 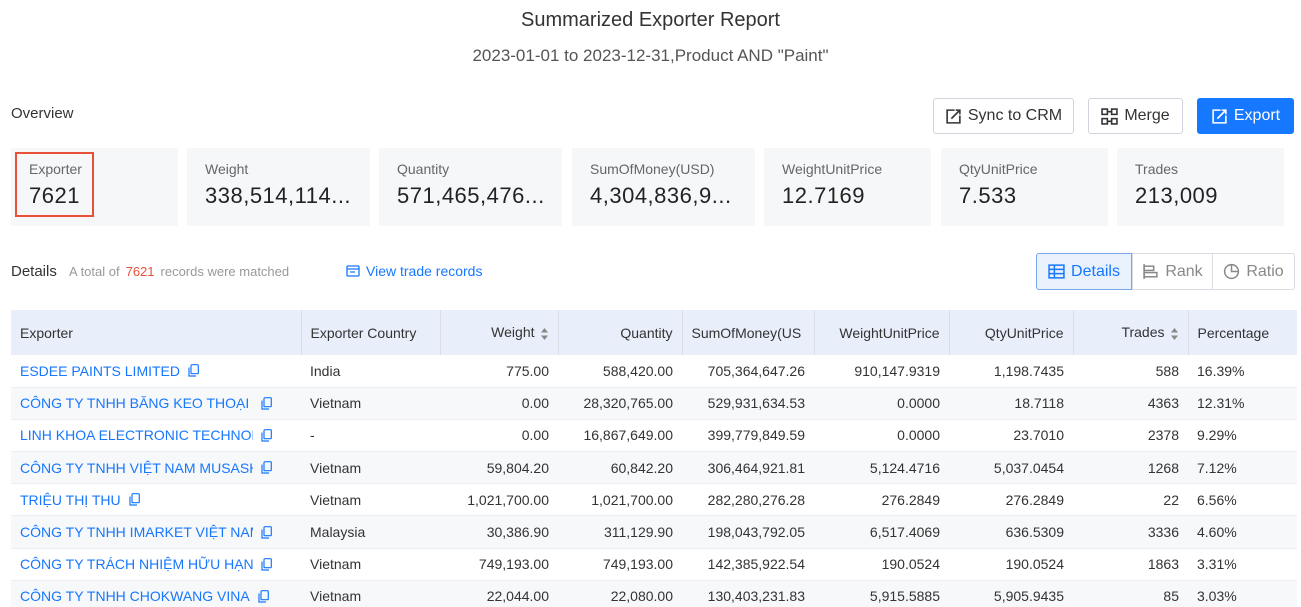 I want to click on exporter-cell: CÔNG TY TRÁCH NHIỆM HỮU HẠN HÓ, so click(x=156, y=564).